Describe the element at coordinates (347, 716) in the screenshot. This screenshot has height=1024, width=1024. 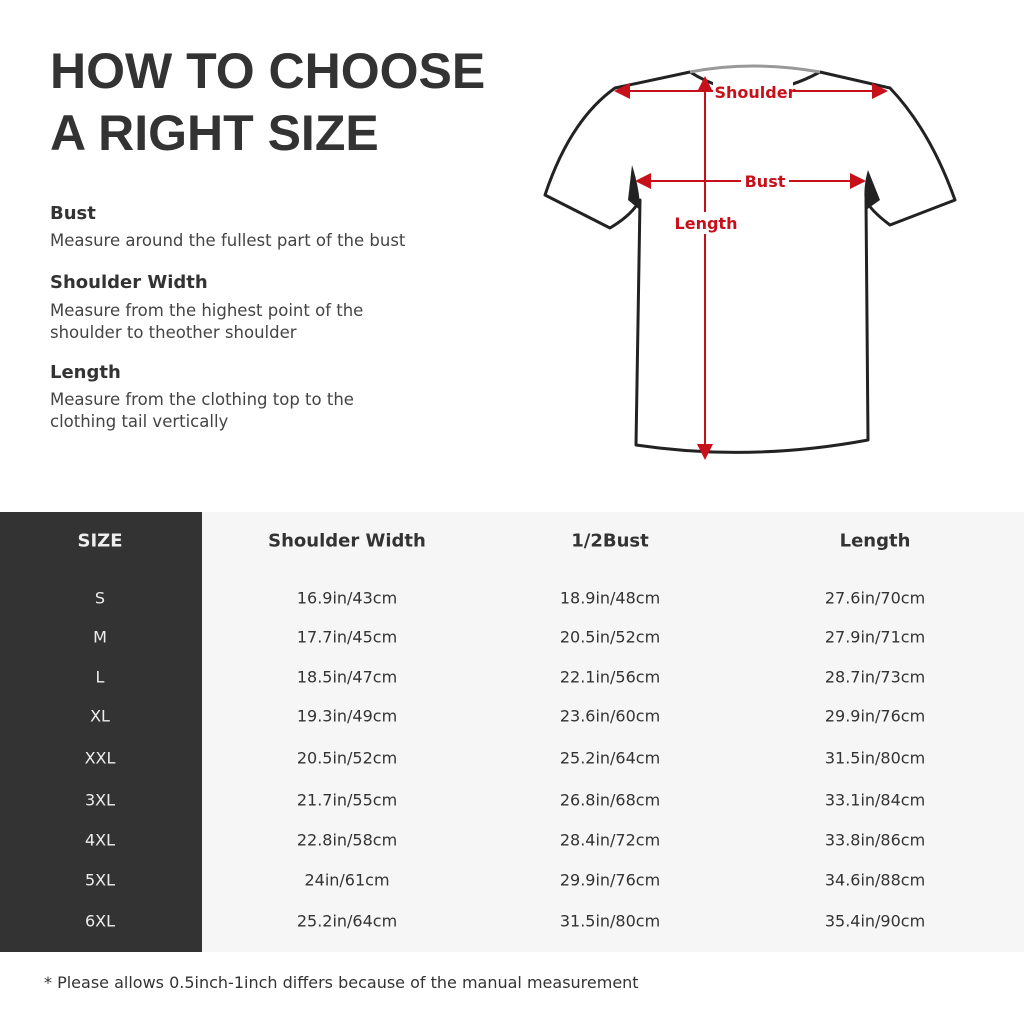
I see `table-cell: 19.3in/49cm` at that location.